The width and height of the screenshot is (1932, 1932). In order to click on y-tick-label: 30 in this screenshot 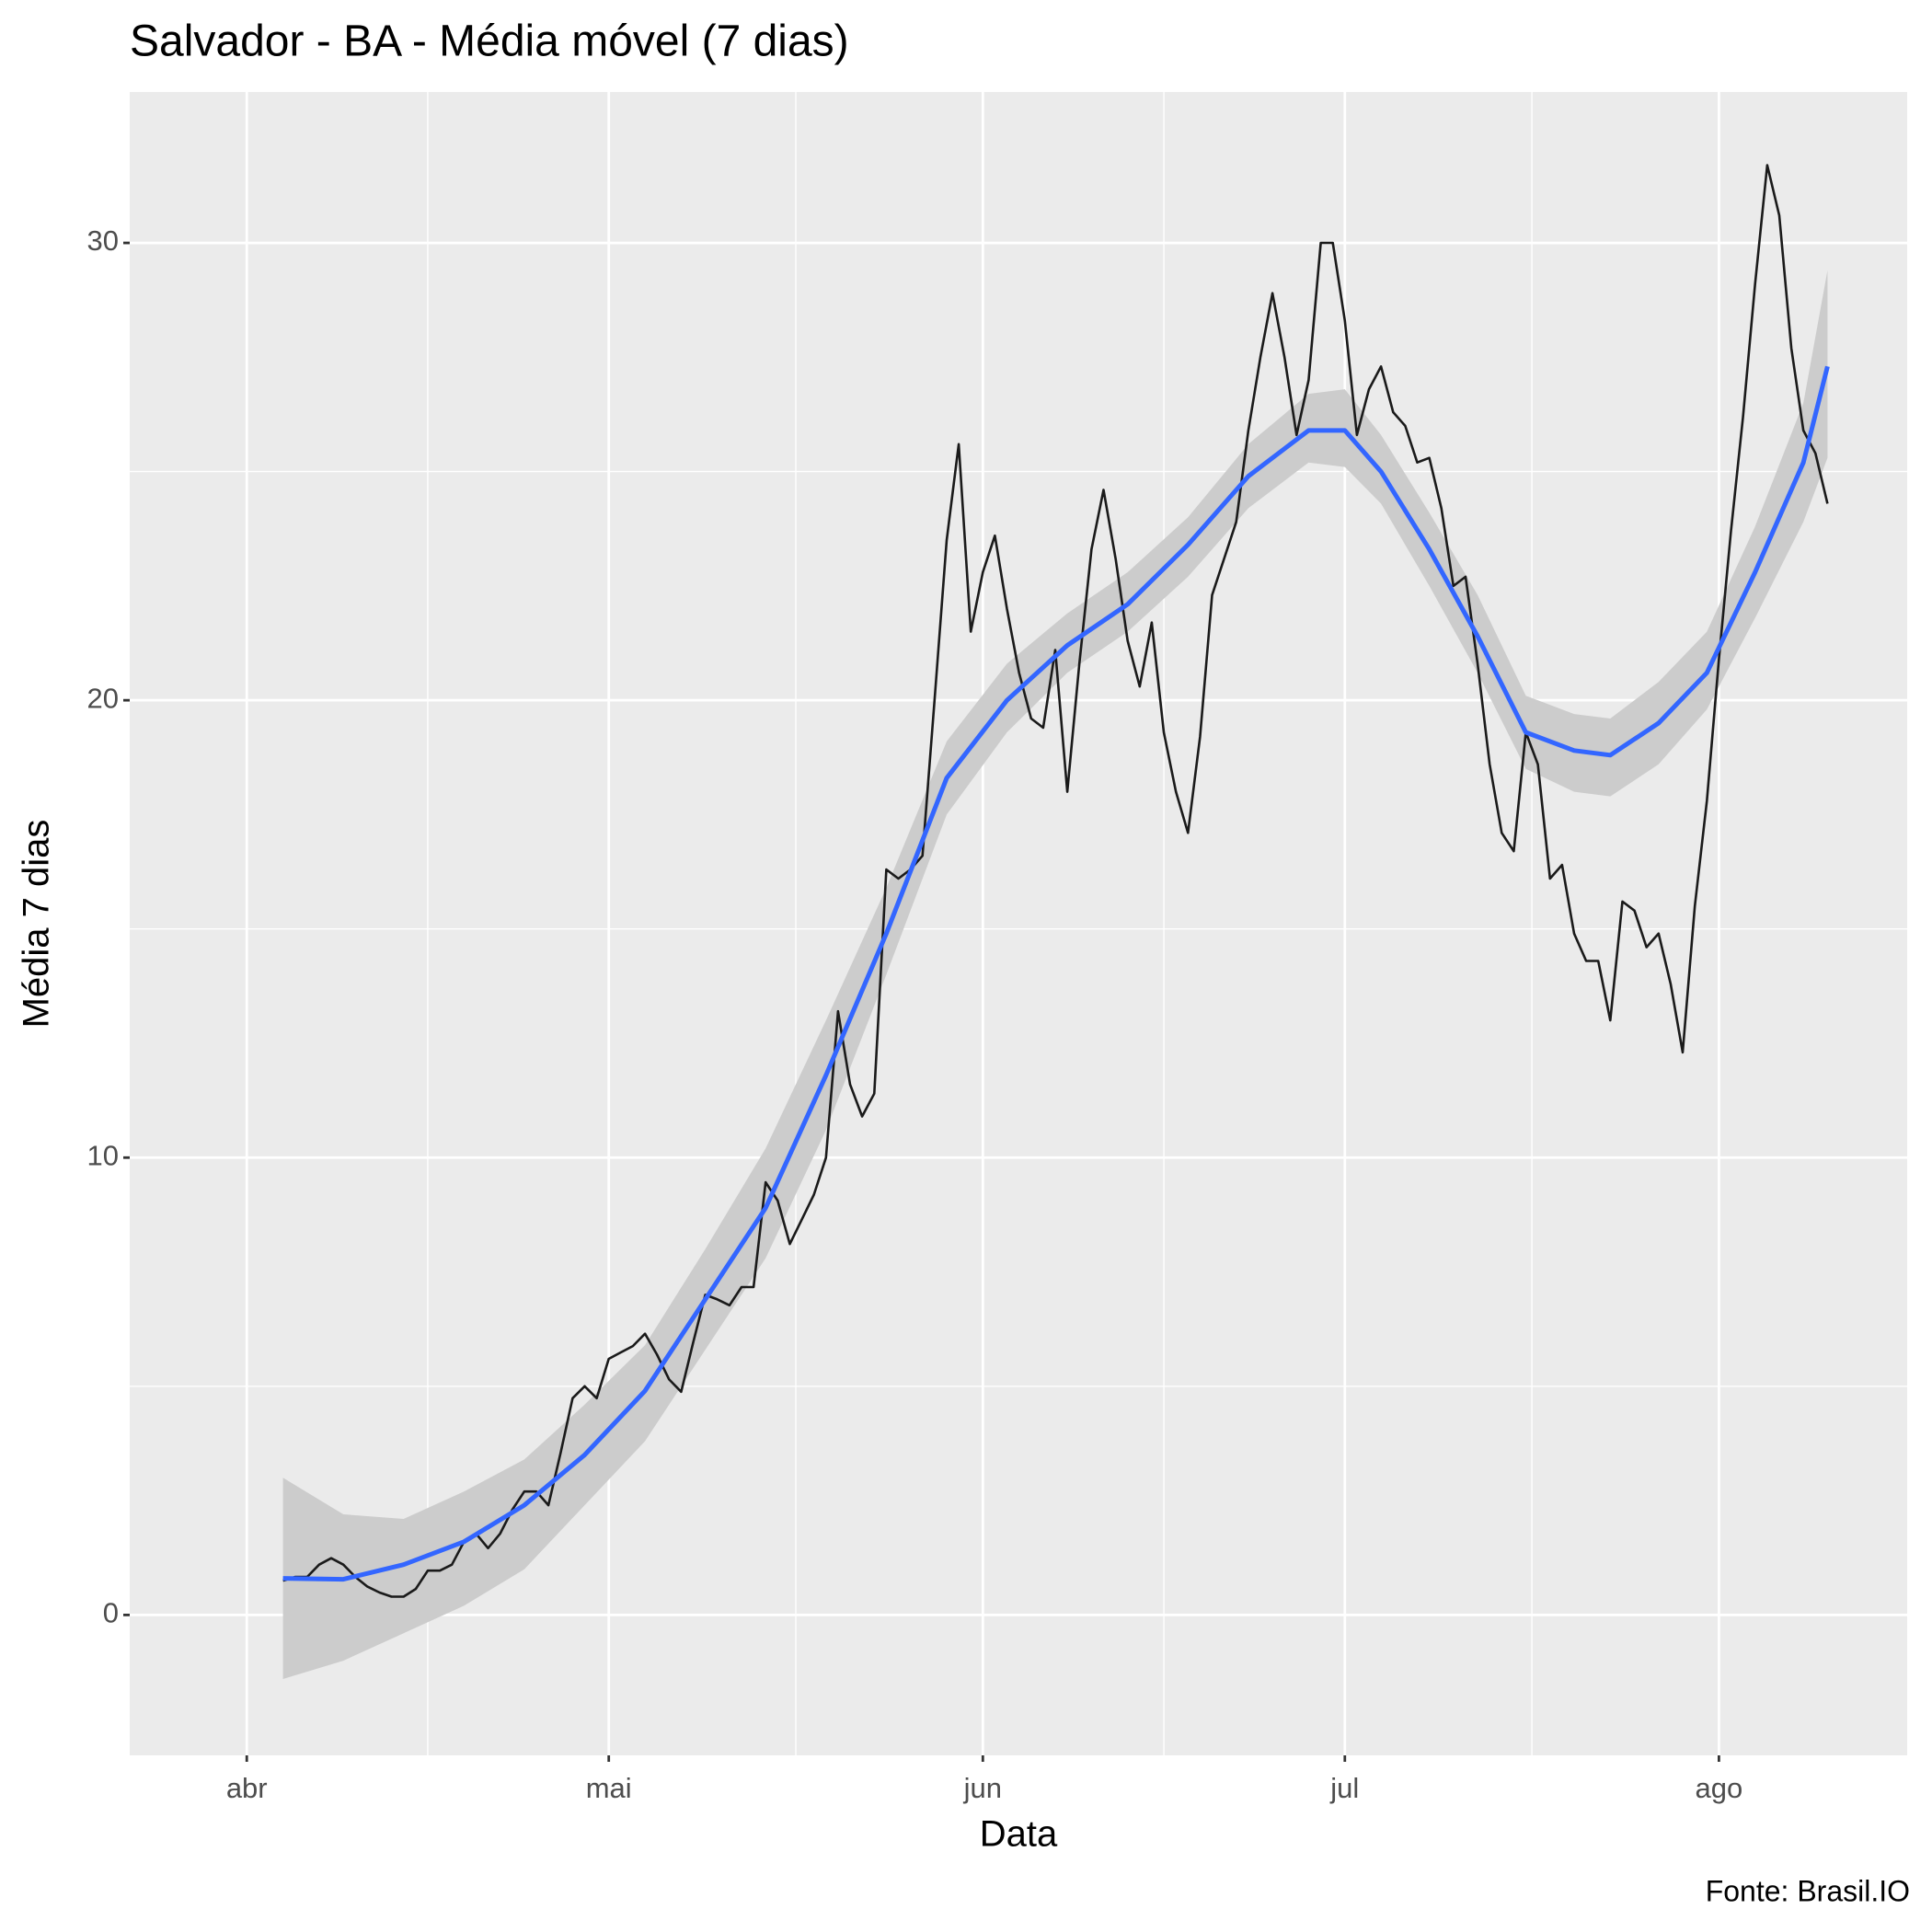, I will do `click(103, 241)`.